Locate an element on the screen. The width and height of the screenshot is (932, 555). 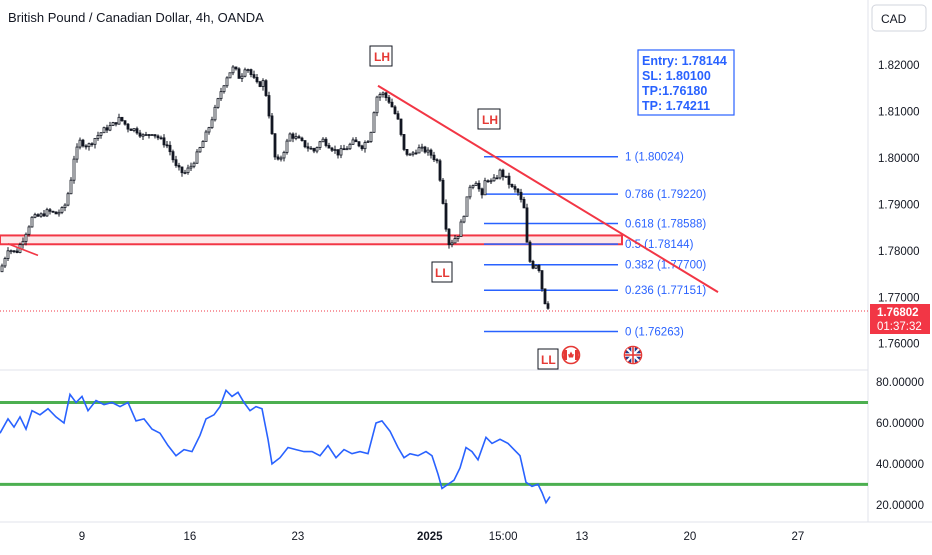
lh-marker-1-label: LH is located at coordinates (382, 57).